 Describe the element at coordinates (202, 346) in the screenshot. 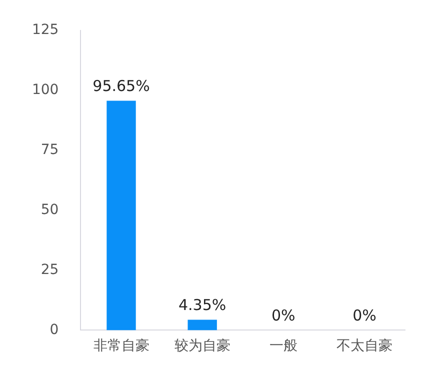

I see `x-tick-label: 较为自豪` at that location.